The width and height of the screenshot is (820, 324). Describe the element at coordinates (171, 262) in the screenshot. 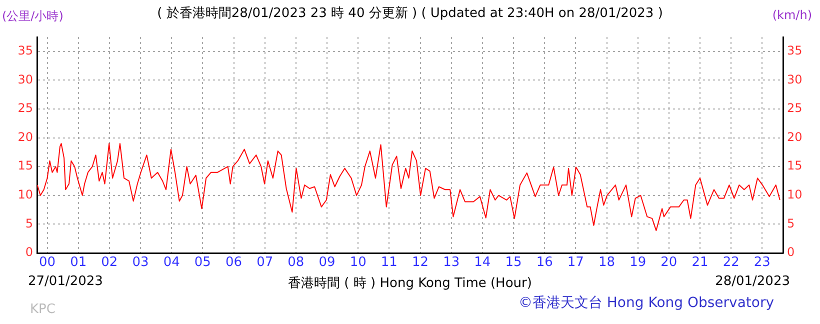

I see `x-tick-label: 04` at that location.